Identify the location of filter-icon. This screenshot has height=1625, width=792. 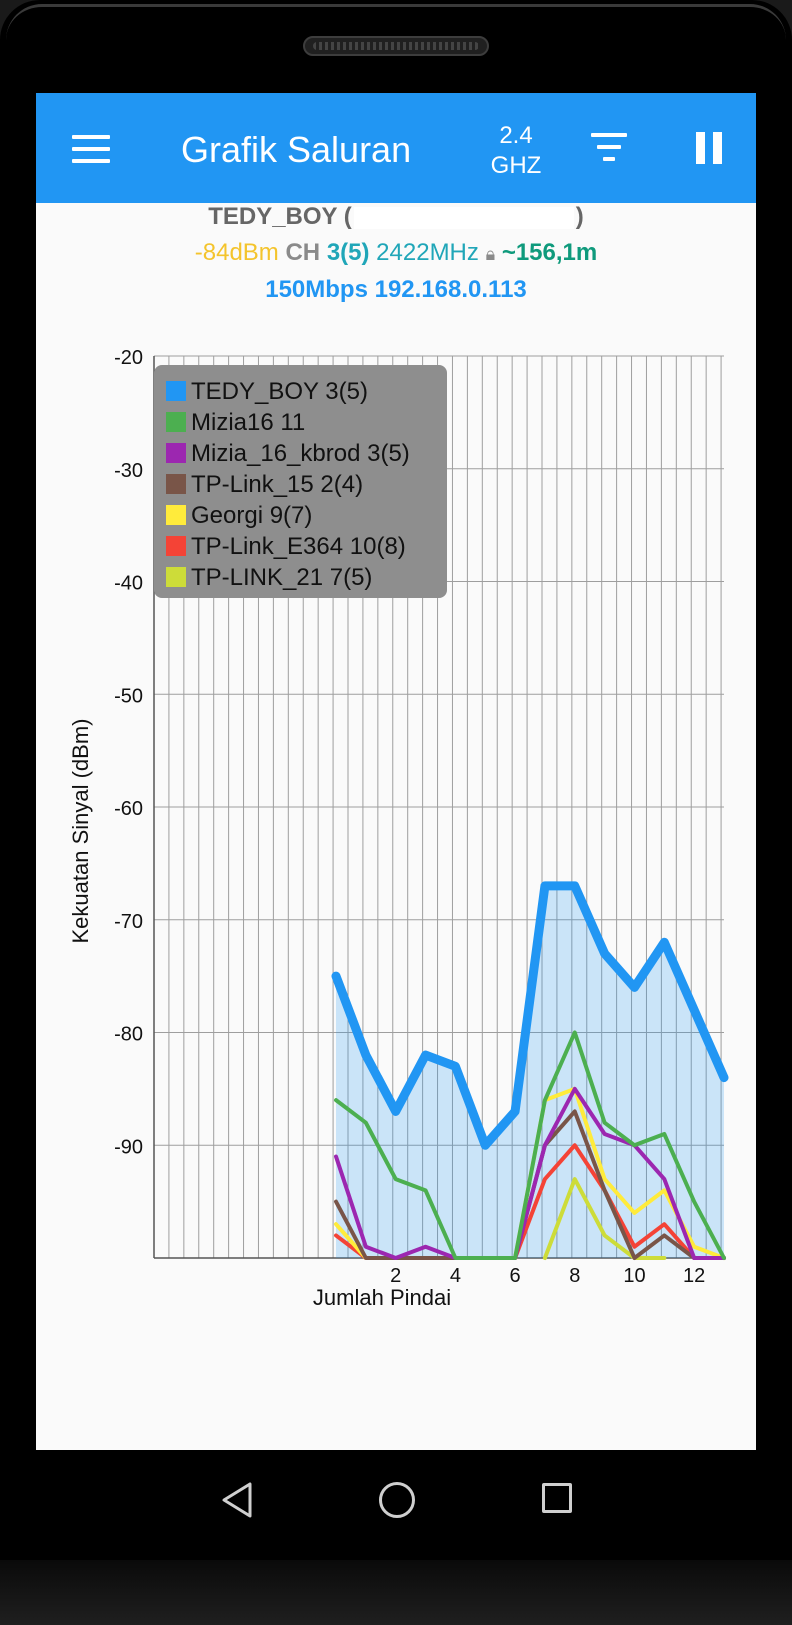
(611, 149).